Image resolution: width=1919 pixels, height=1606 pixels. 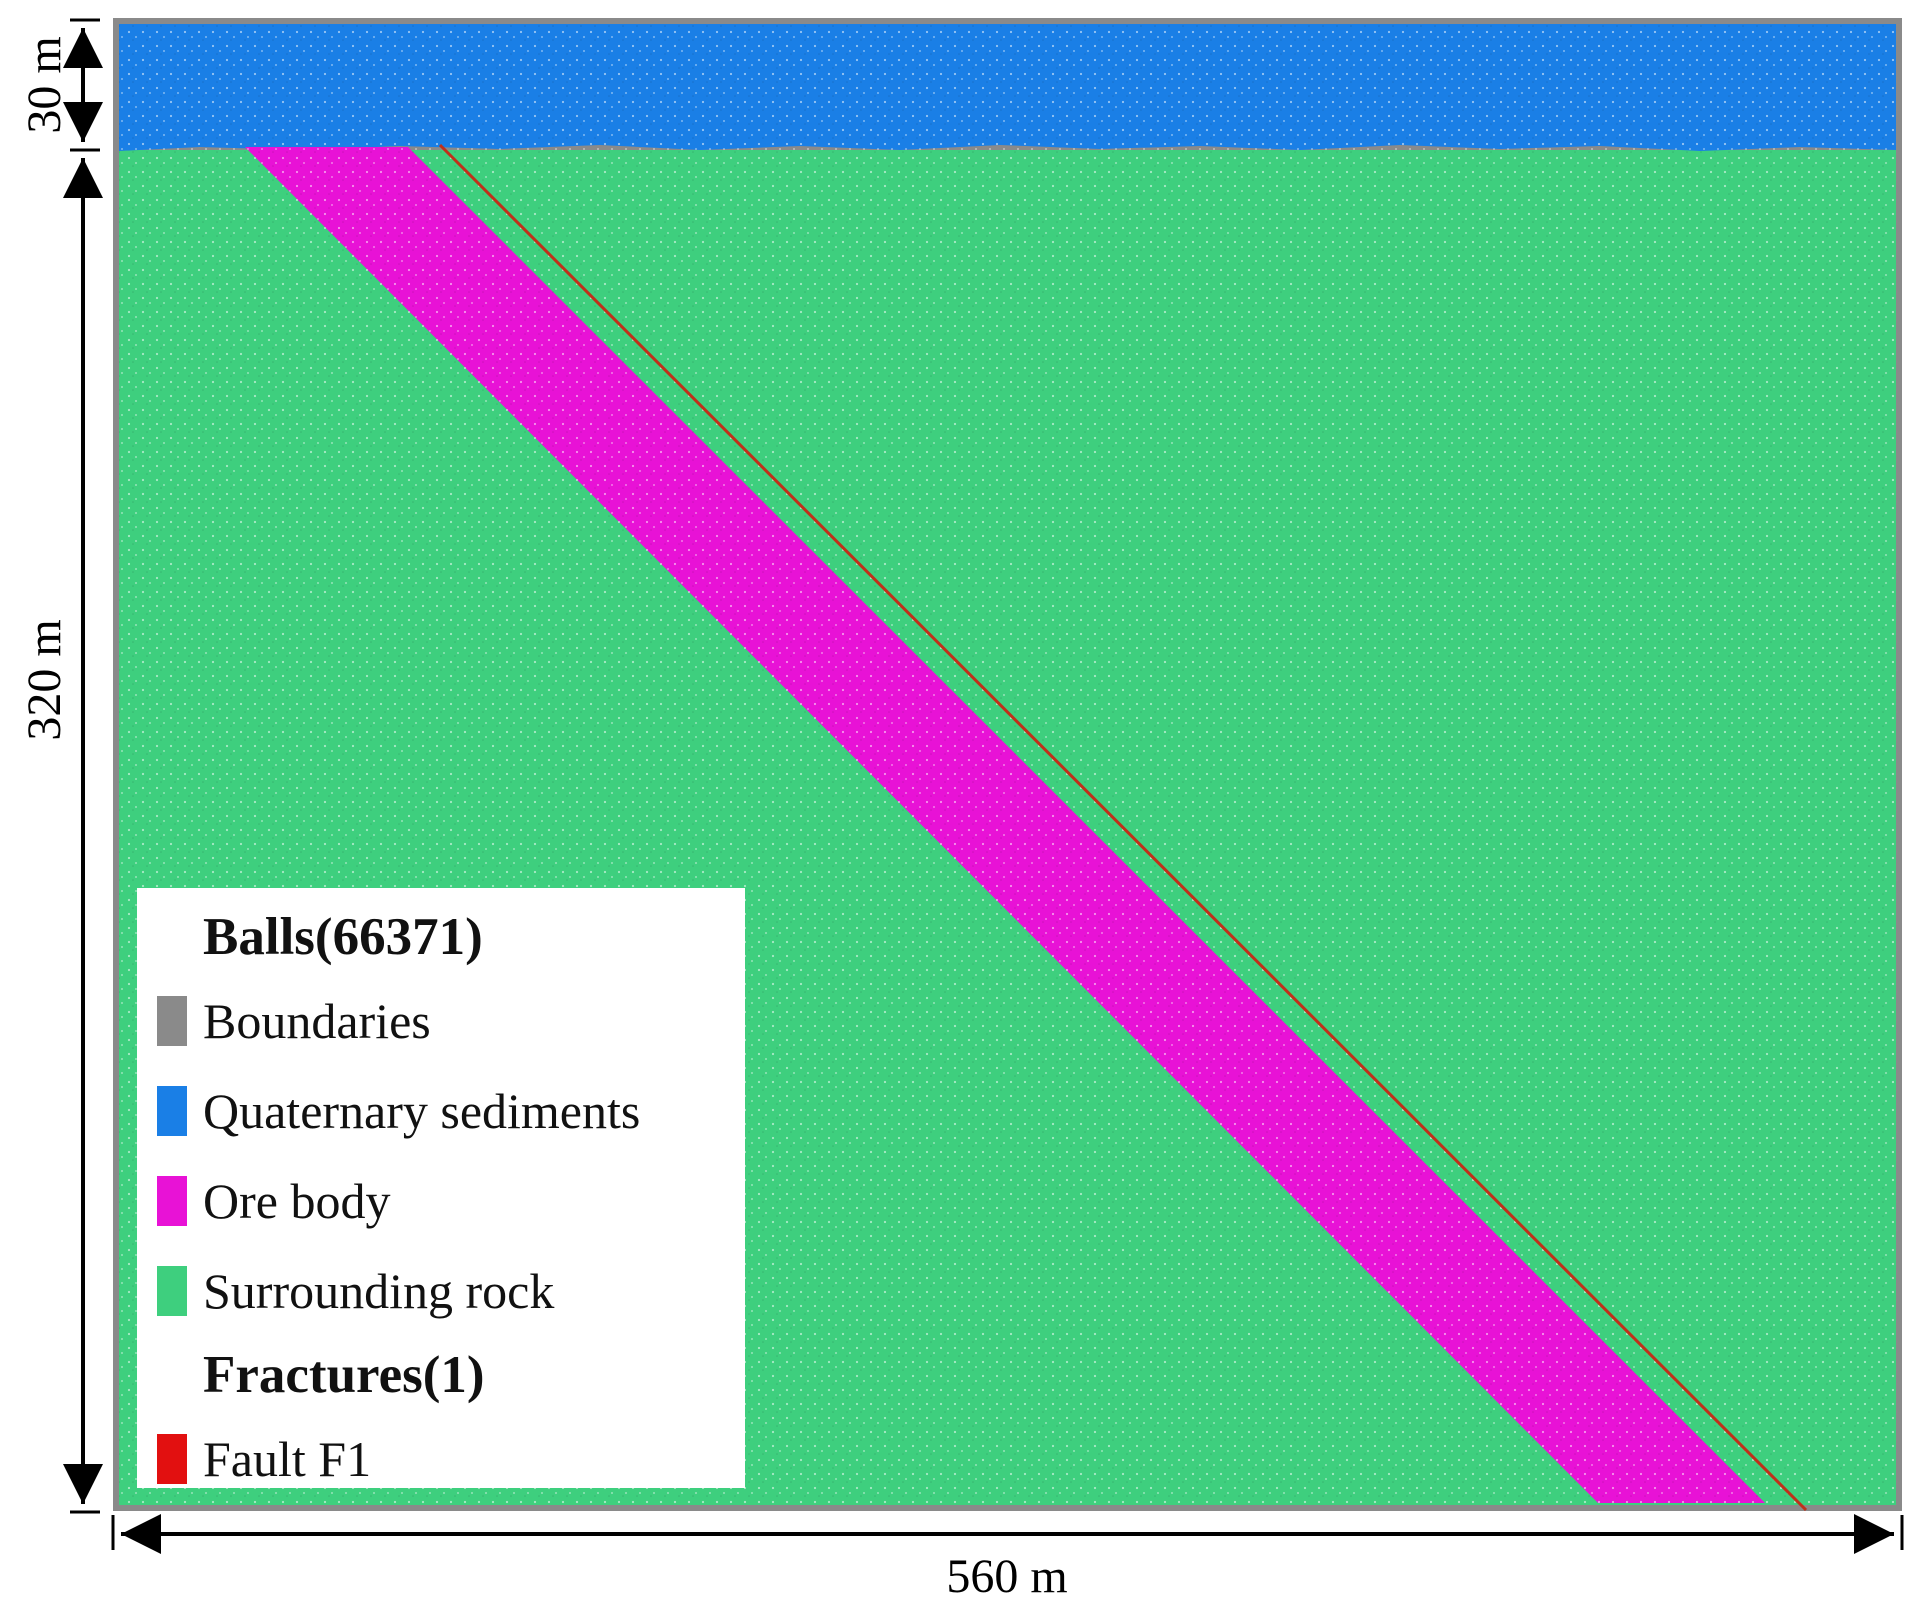 What do you see at coordinates (379, 1291) in the screenshot?
I see `legend-label-surrounding-rock: Surrounding rock` at bounding box center [379, 1291].